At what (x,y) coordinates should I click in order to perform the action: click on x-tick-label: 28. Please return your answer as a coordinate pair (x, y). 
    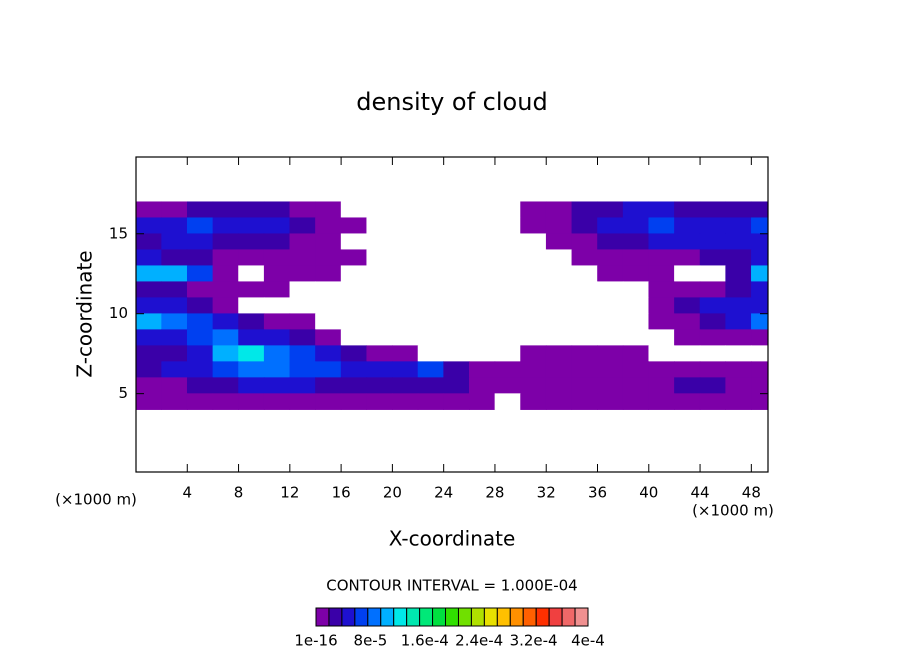
    Looking at the image, I should click on (494, 493).